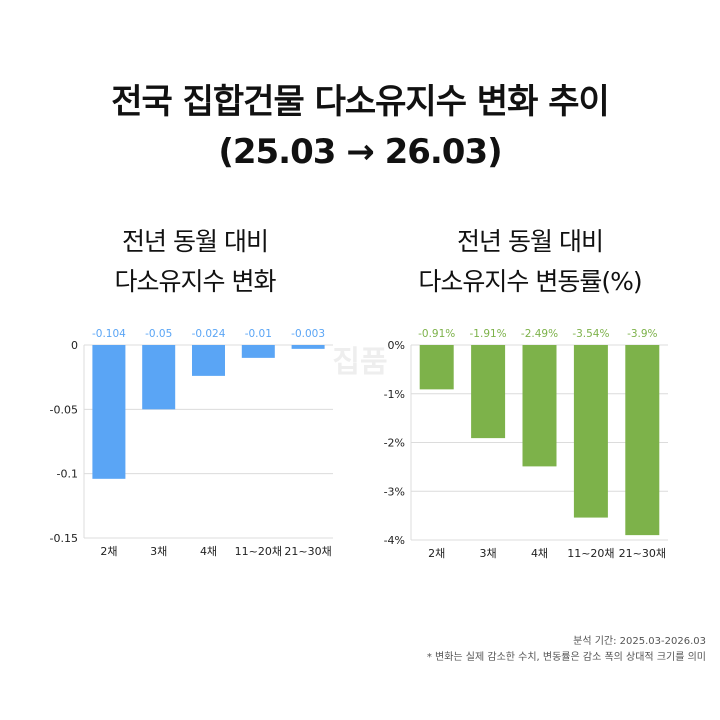 This screenshot has height=720, width=720. Describe the element at coordinates (258, 334) in the screenshot. I see `left-data-label: -0.01` at that location.